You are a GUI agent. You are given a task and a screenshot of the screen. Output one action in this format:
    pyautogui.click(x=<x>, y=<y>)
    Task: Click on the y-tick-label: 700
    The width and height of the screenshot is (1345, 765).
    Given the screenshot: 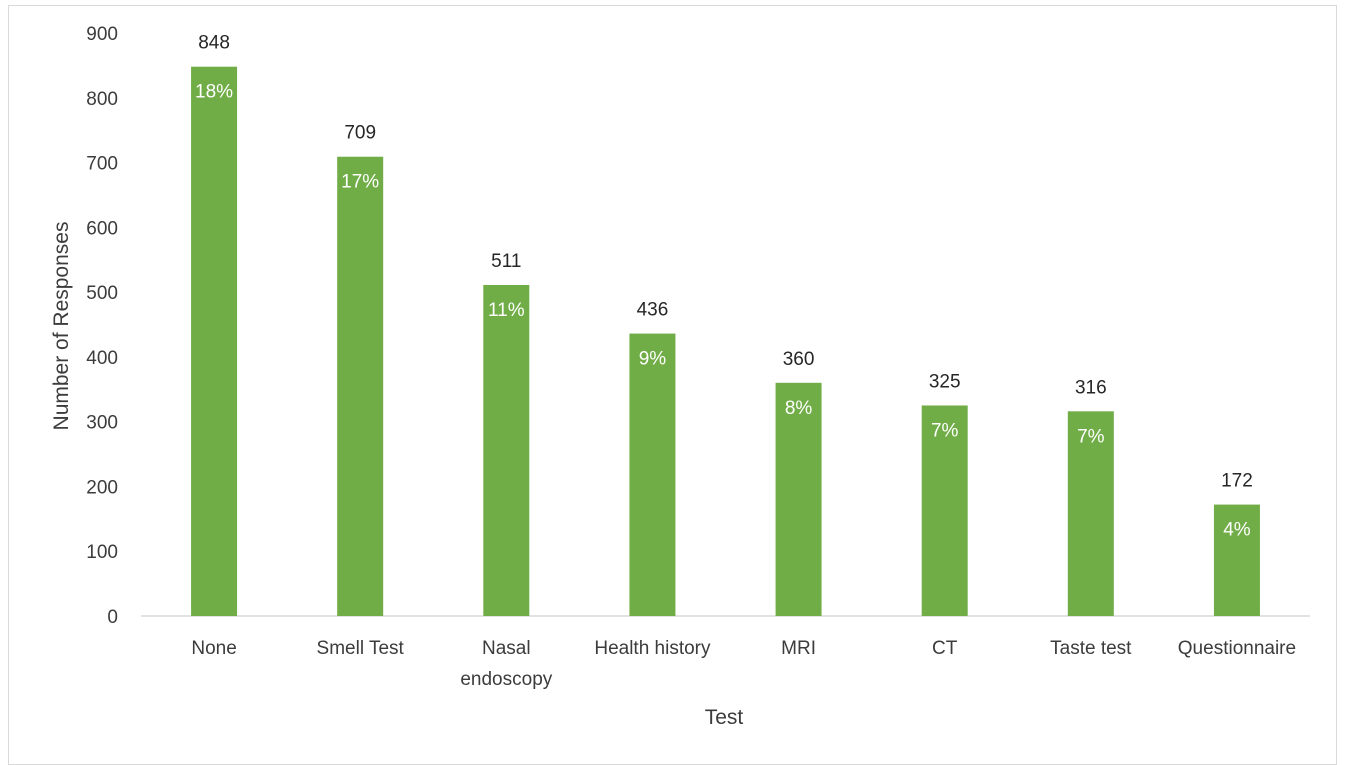 What is the action you would take?
    pyautogui.click(x=102, y=164)
    